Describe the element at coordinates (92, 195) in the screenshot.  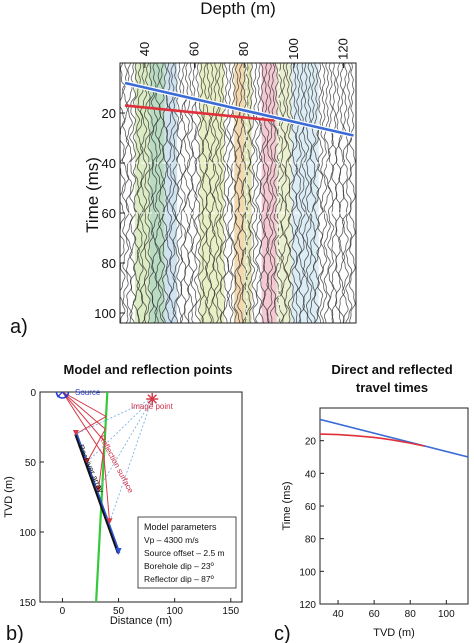
I see `panel-a-y-label: Time (ms)` at that location.